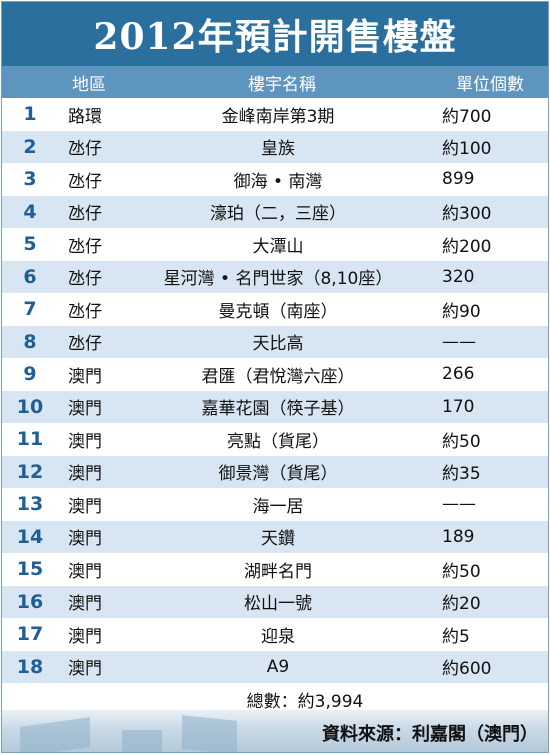  Describe the element at coordinates (458, 536) in the screenshot. I see `row-units: 189` at that location.